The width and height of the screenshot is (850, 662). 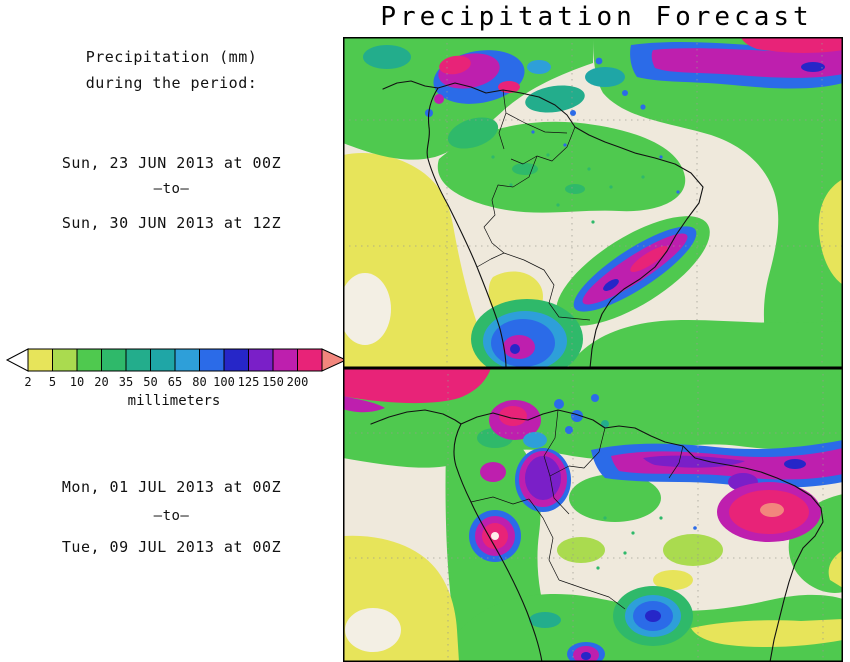 I want to click on legend-overflow-arrow, so click(x=334, y=360).